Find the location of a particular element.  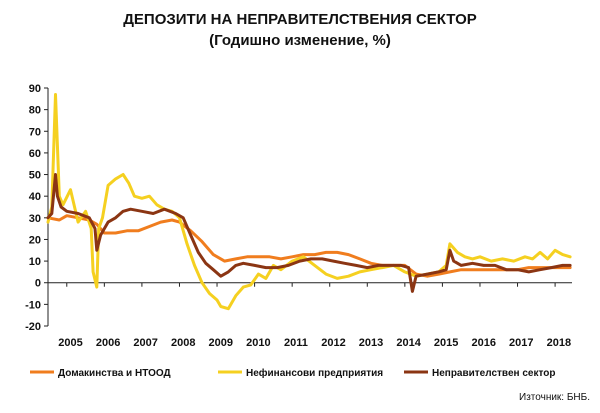

x-tick-label: 2012 is located at coordinates (333, 343).